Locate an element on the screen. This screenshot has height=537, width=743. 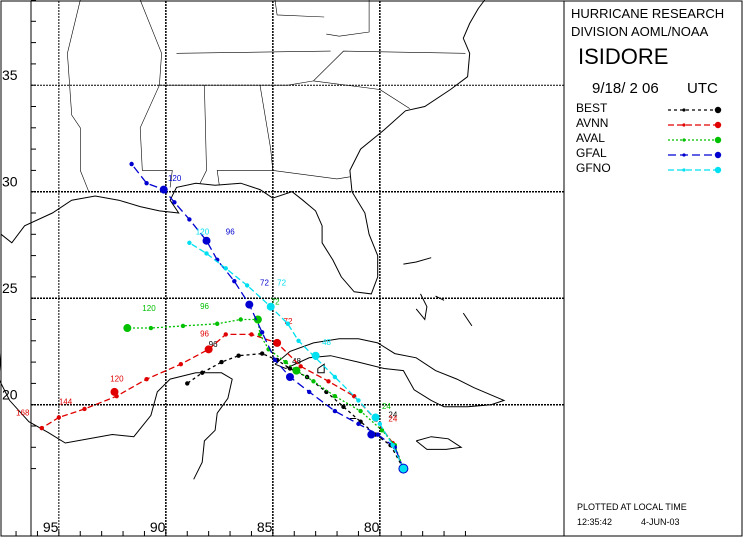
initial-position-marker is located at coordinates (403, 468).